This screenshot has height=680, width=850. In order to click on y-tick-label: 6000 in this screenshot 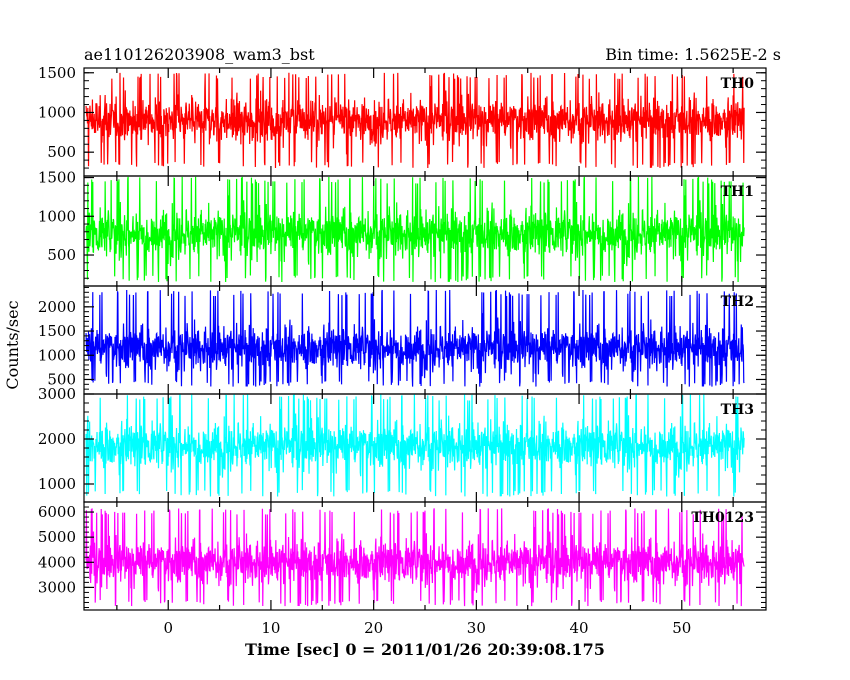, I will do `click(57, 512)`.